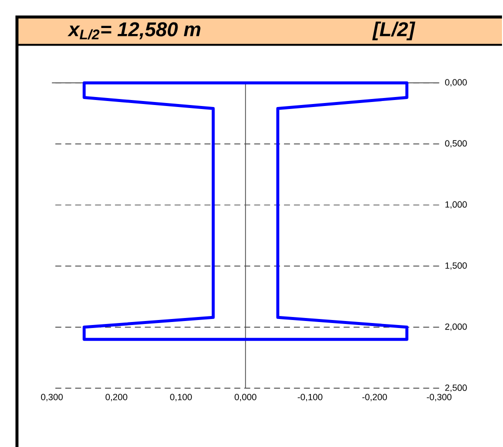  Describe the element at coordinates (245, 398) in the screenshot. I see `x-tick-label: 0,000` at that location.